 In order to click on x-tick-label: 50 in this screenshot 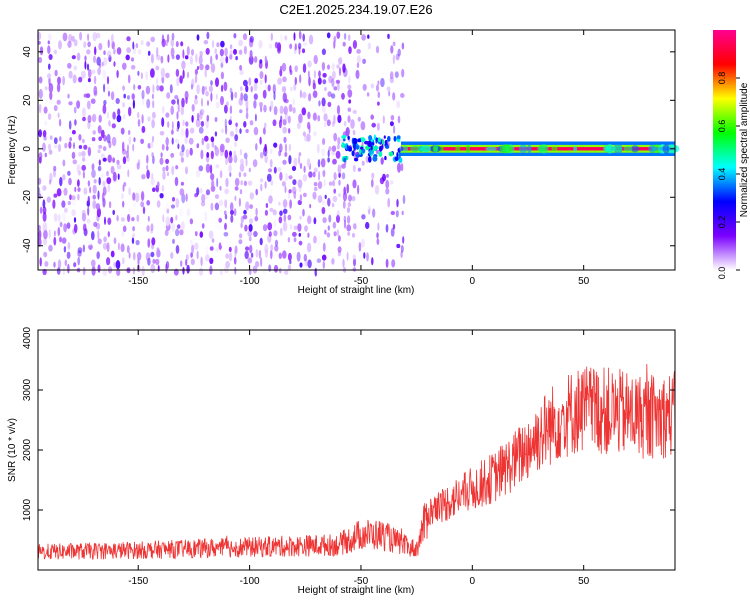, I will do `click(584, 581)`.